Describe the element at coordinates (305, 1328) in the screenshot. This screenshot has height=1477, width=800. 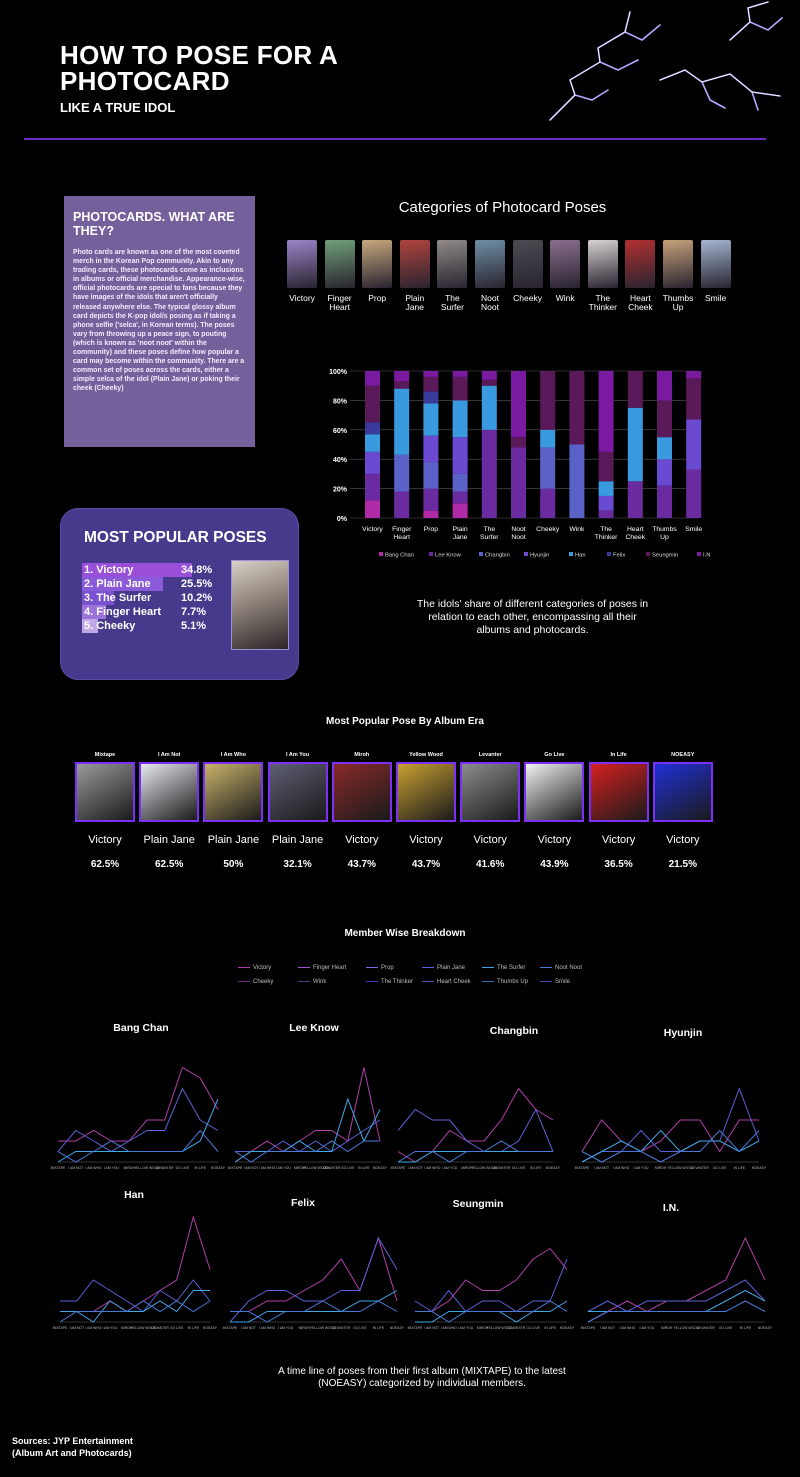
I see `line-x-tick: MIROH` at that location.